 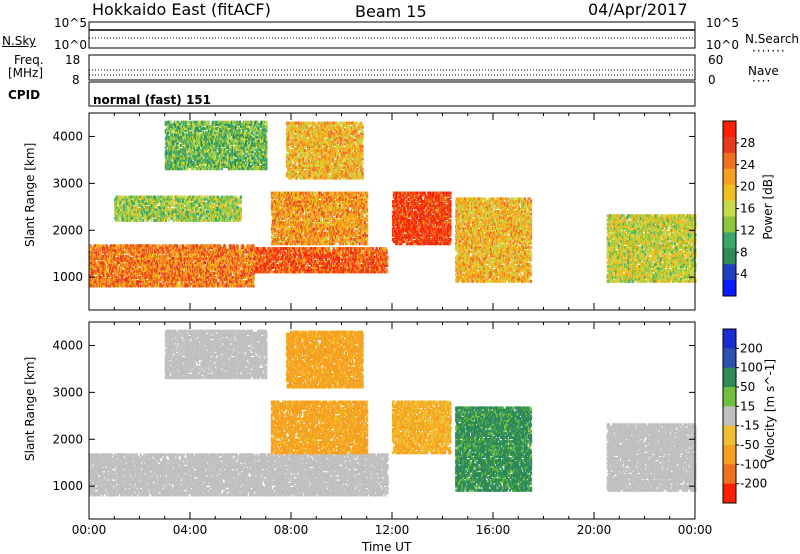 What do you see at coordinates (89, 530) in the screenshot?
I see `xtick-label-0: 00:00` at bounding box center [89, 530].